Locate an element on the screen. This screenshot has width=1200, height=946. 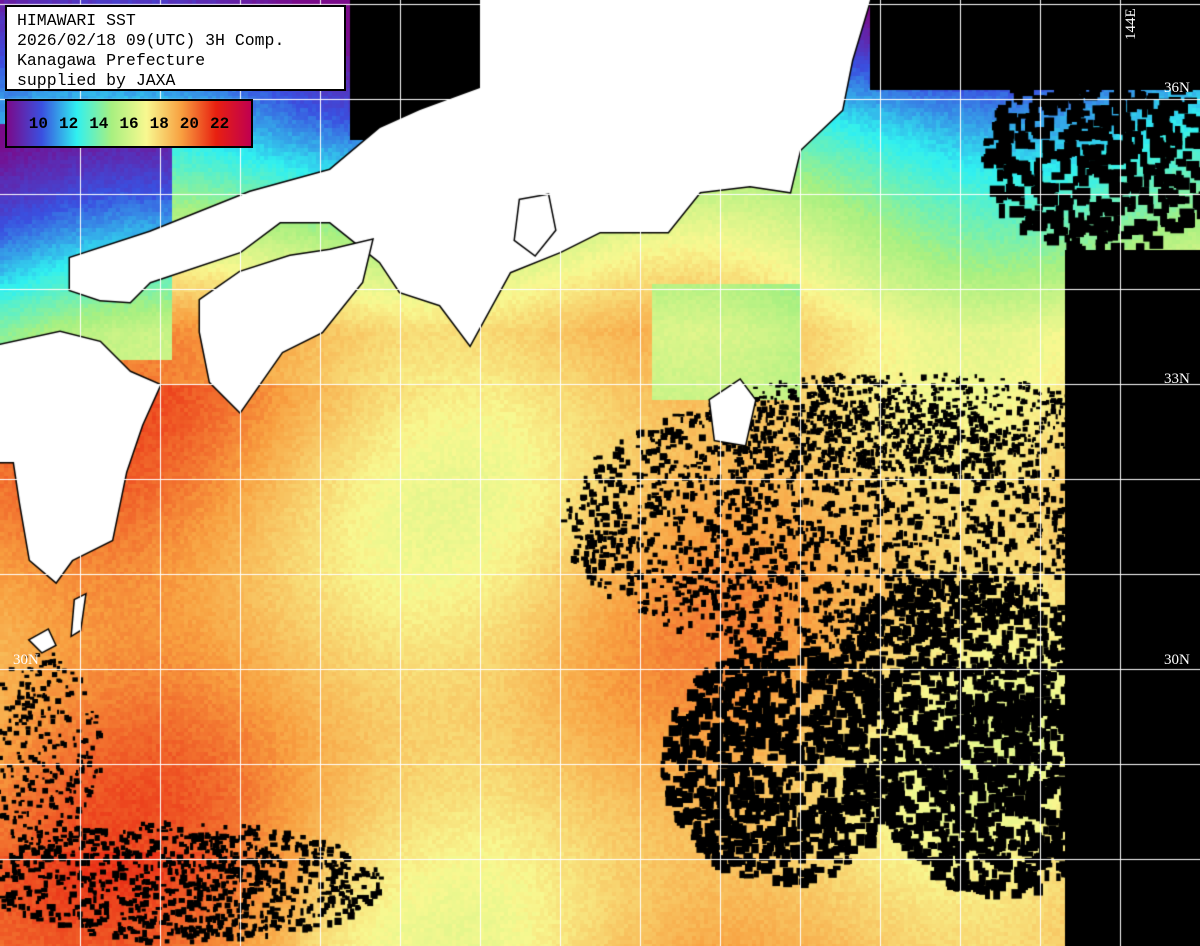
lat-label-30n-left: 30N is located at coordinates (26, 660).